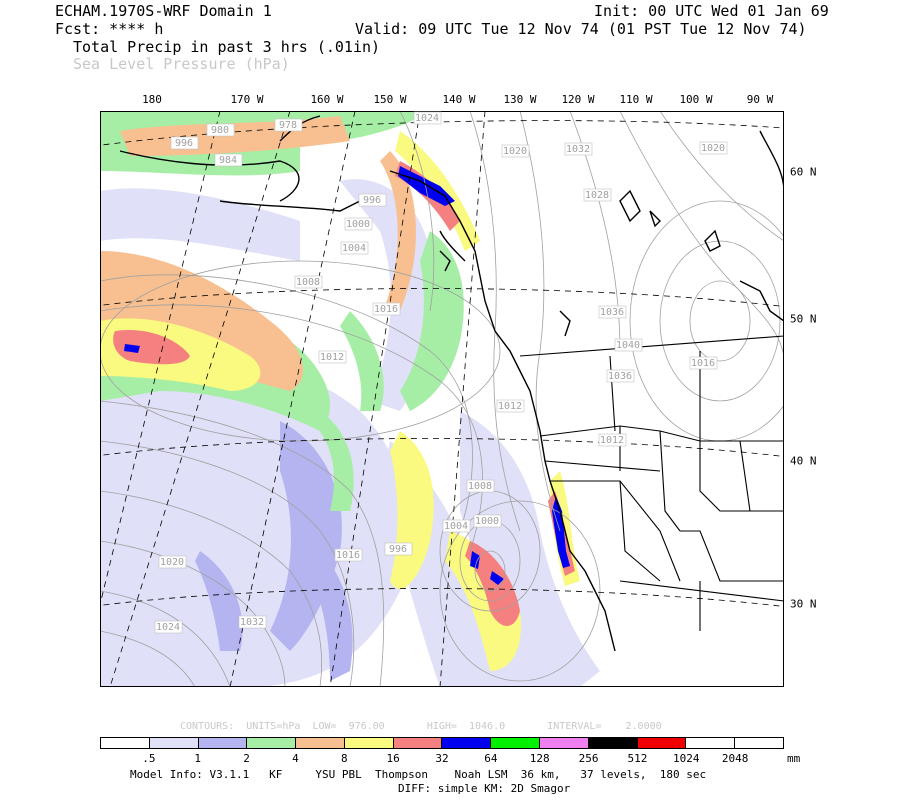  What do you see at coordinates (484, 788) in the screenshot?
I see `diff-info: DIFF: simple KM: 2D Smagor` at bounding box center [484, 788].